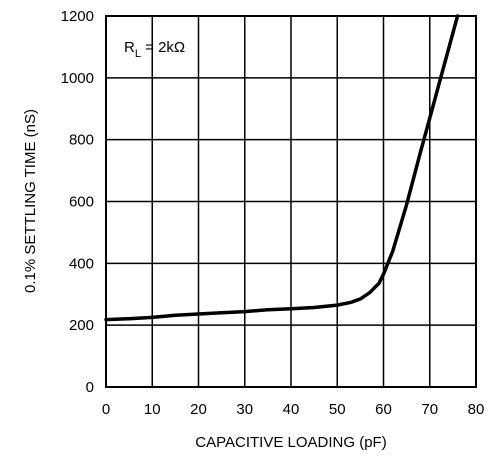  What do you see at coordinates (290, 442) in the screenshot?
I see `x-axis-title: CAPACITIVE LOADING (pF)` at bounding box center [290, 442].